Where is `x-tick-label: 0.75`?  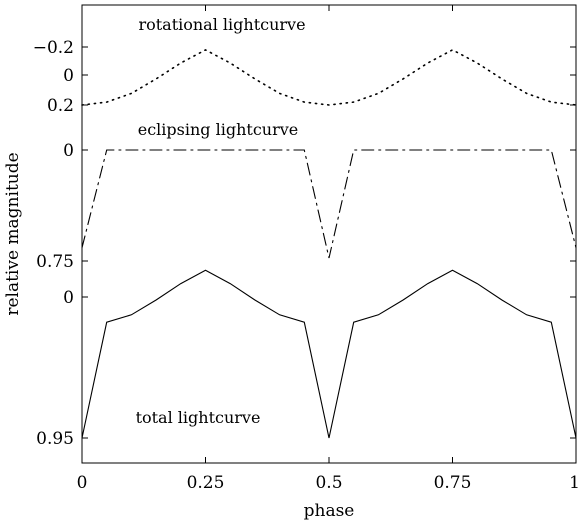 x-tick-label: 0.75 is located at coordinates (453, 483).